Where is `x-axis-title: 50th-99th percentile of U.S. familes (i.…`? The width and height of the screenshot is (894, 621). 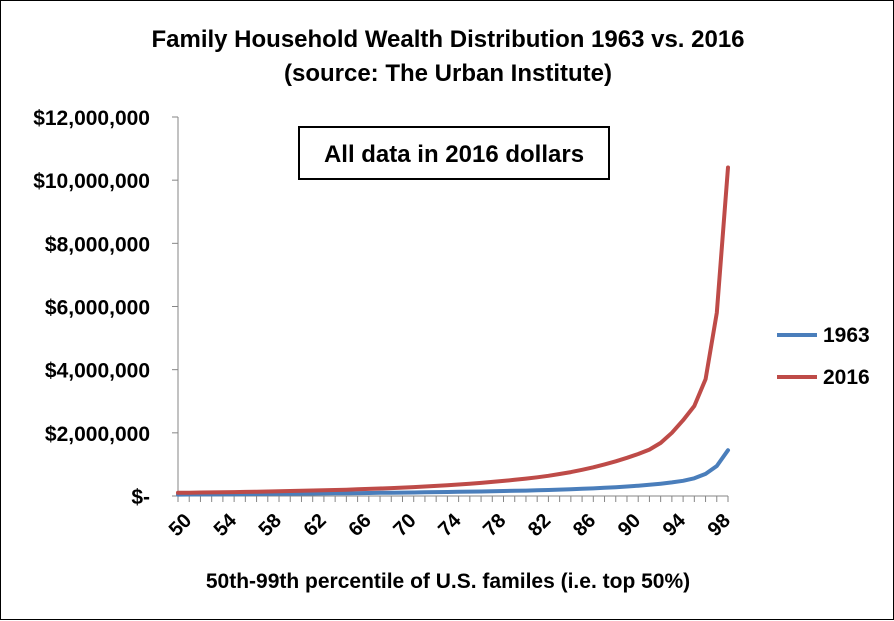
x-axis-title: 50th-99th percentile of U.S. familes (i.… is located at coordinates (448, 581).